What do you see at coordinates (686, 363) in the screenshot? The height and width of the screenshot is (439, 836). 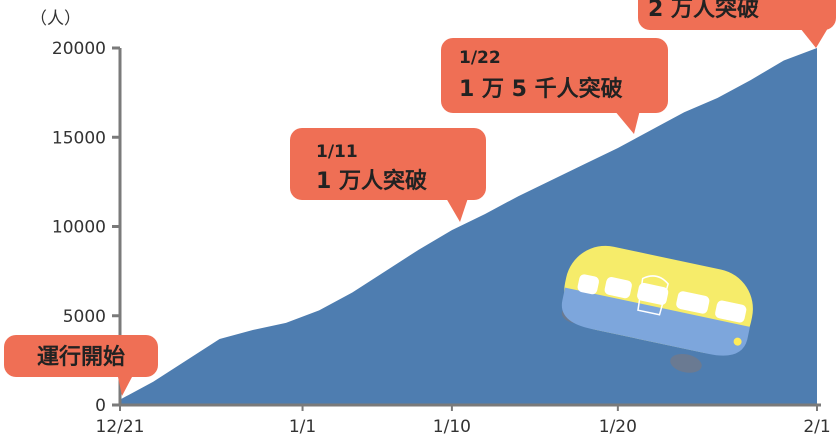 I see `bus-wheel` at bounding box center [686, 363].